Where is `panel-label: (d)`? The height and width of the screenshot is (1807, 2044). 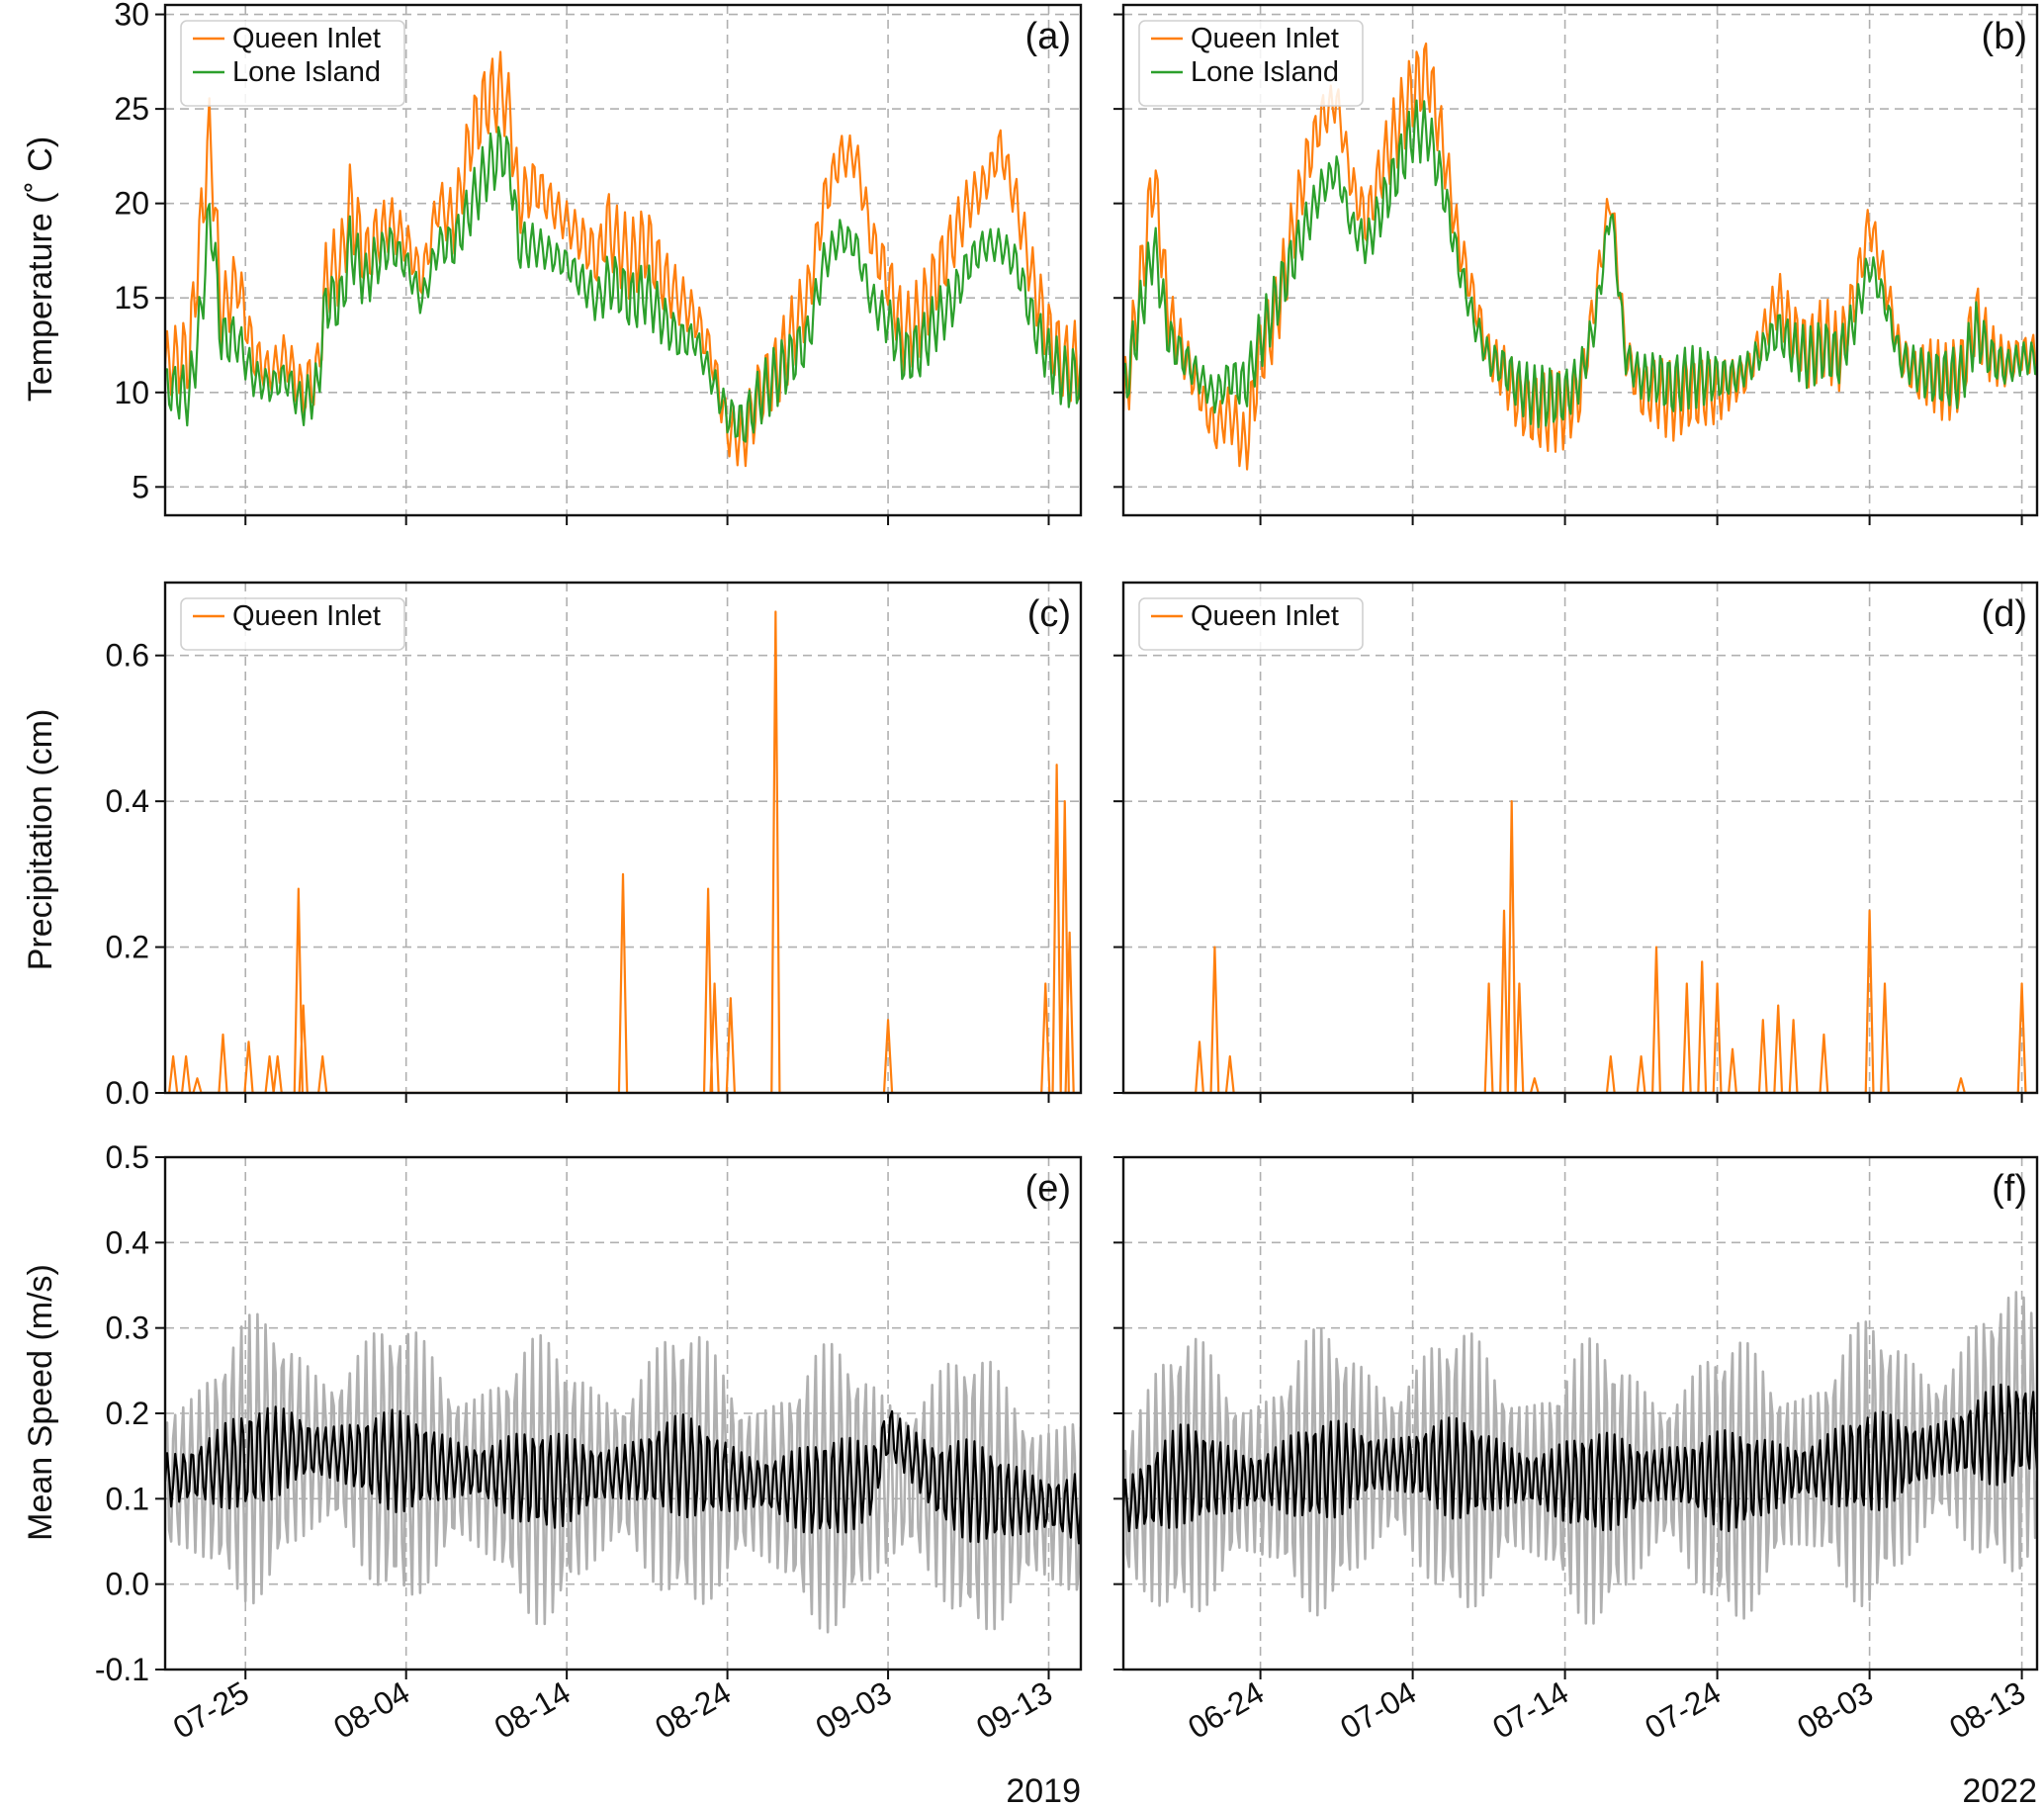 panel-label: (d) is located at coordinates (2004, 614).